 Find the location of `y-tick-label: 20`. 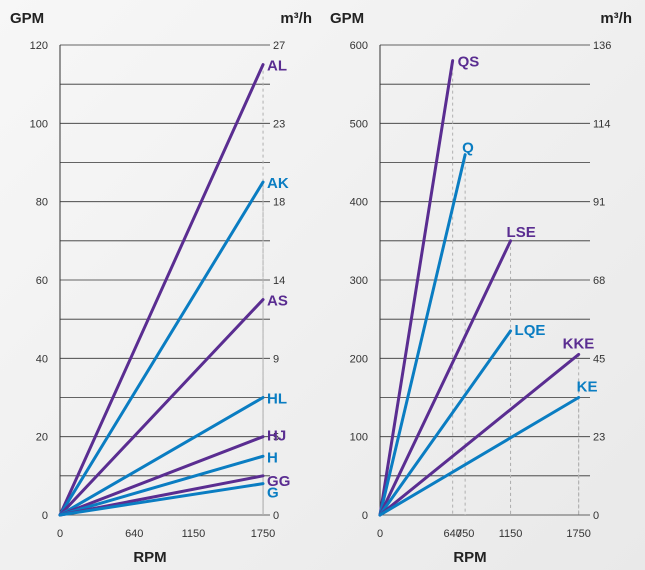

y-tick-label: 20 is located at coordinates (42, 438).